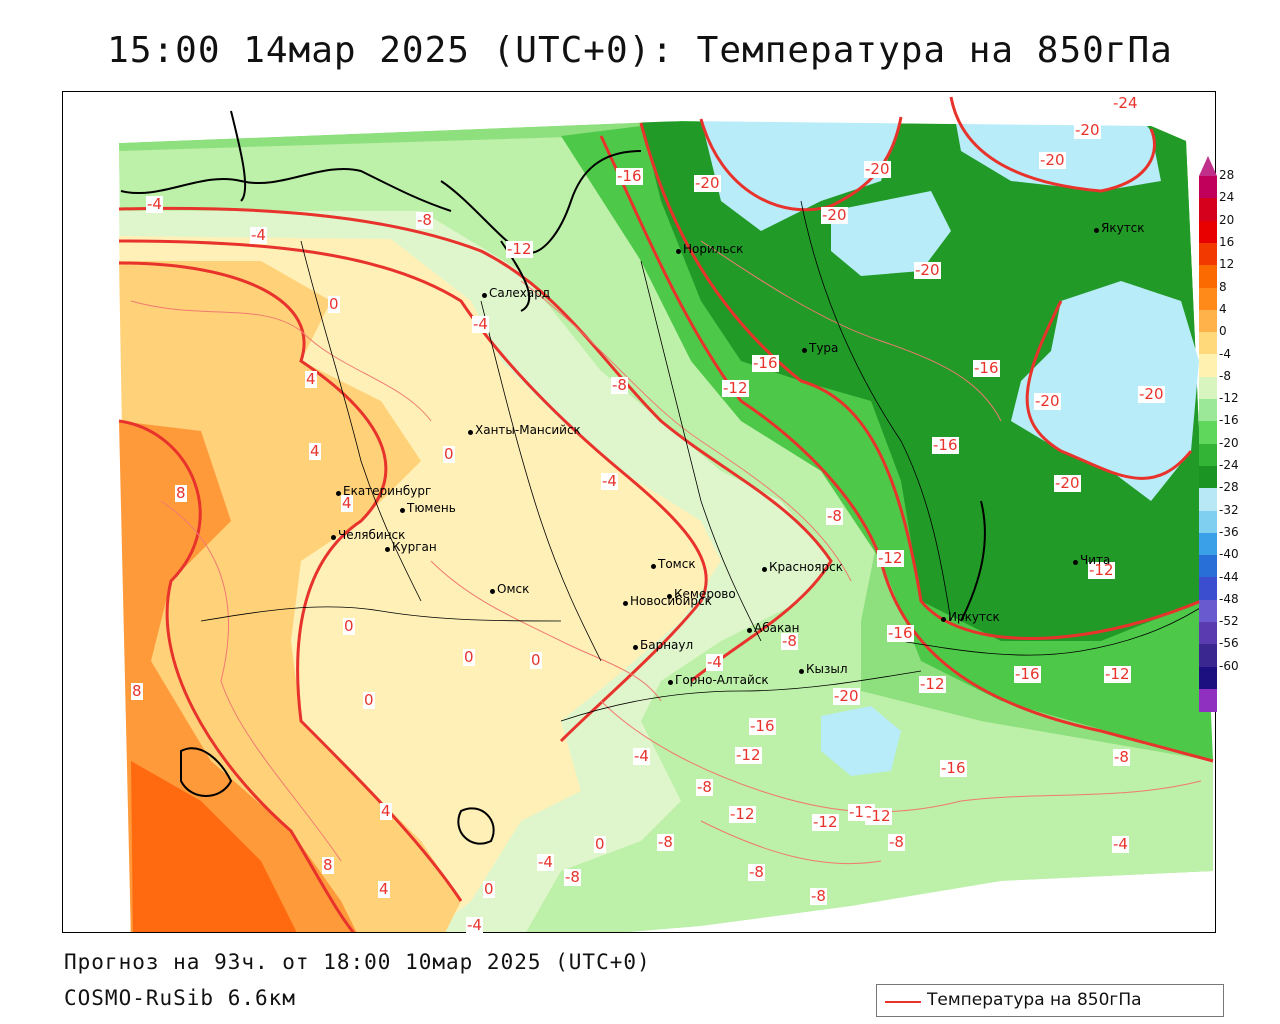  Describe the element at coordinates (1229, 509) in the screenshot. I see `colorbar-tick-label: -32` at that location.